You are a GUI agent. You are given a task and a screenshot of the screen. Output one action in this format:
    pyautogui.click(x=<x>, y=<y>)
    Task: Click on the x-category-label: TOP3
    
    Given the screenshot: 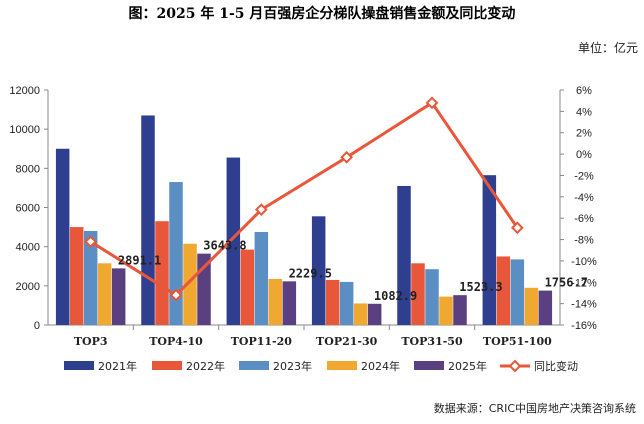 What is the action you would take?
    pyautogui.click(x=91, y=341)
    